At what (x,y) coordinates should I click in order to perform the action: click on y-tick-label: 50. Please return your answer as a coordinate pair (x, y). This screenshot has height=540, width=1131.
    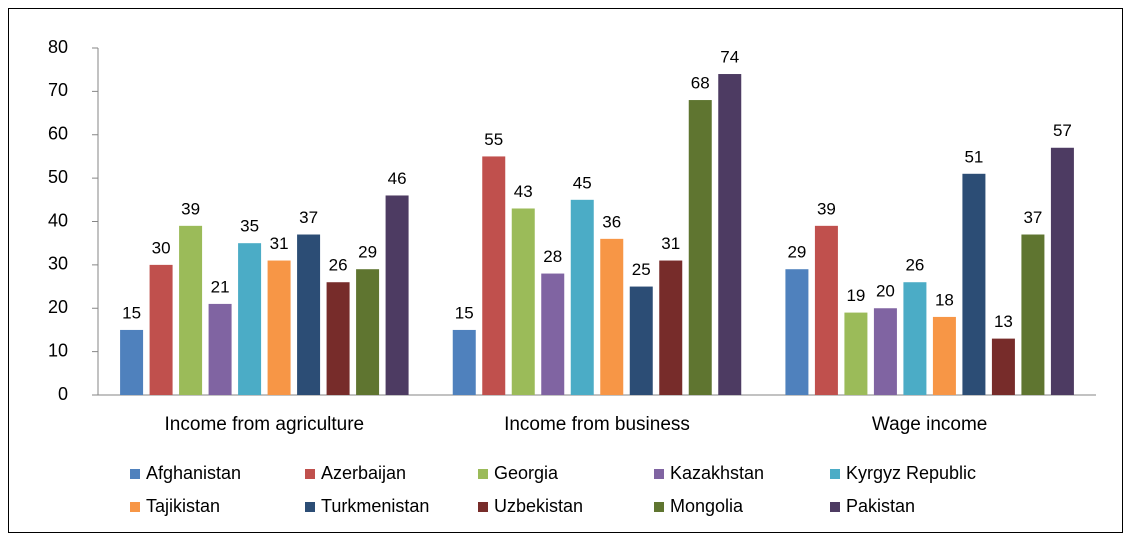
    Looking at the image, I should click on (58, 177).